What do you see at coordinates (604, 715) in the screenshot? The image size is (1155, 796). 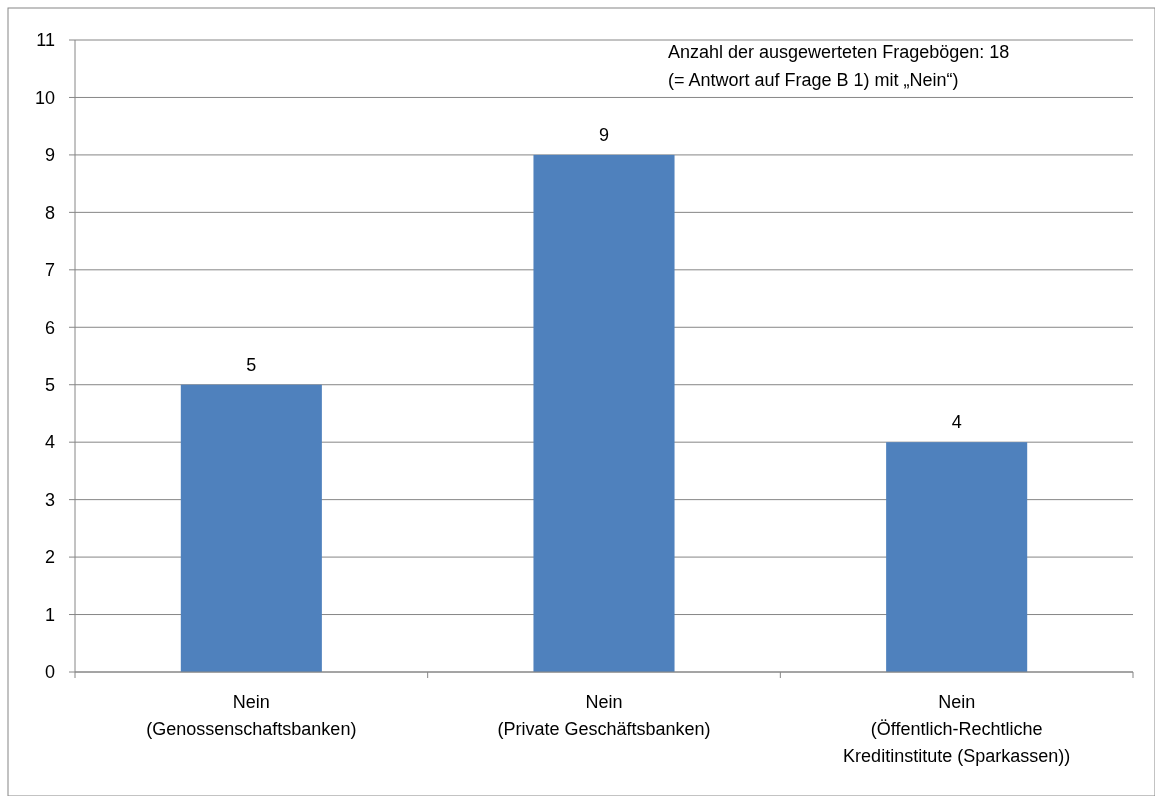 I see `x-tick-label: Nein (Private Geschäftsbanken)` at bounding box center [604, 715].